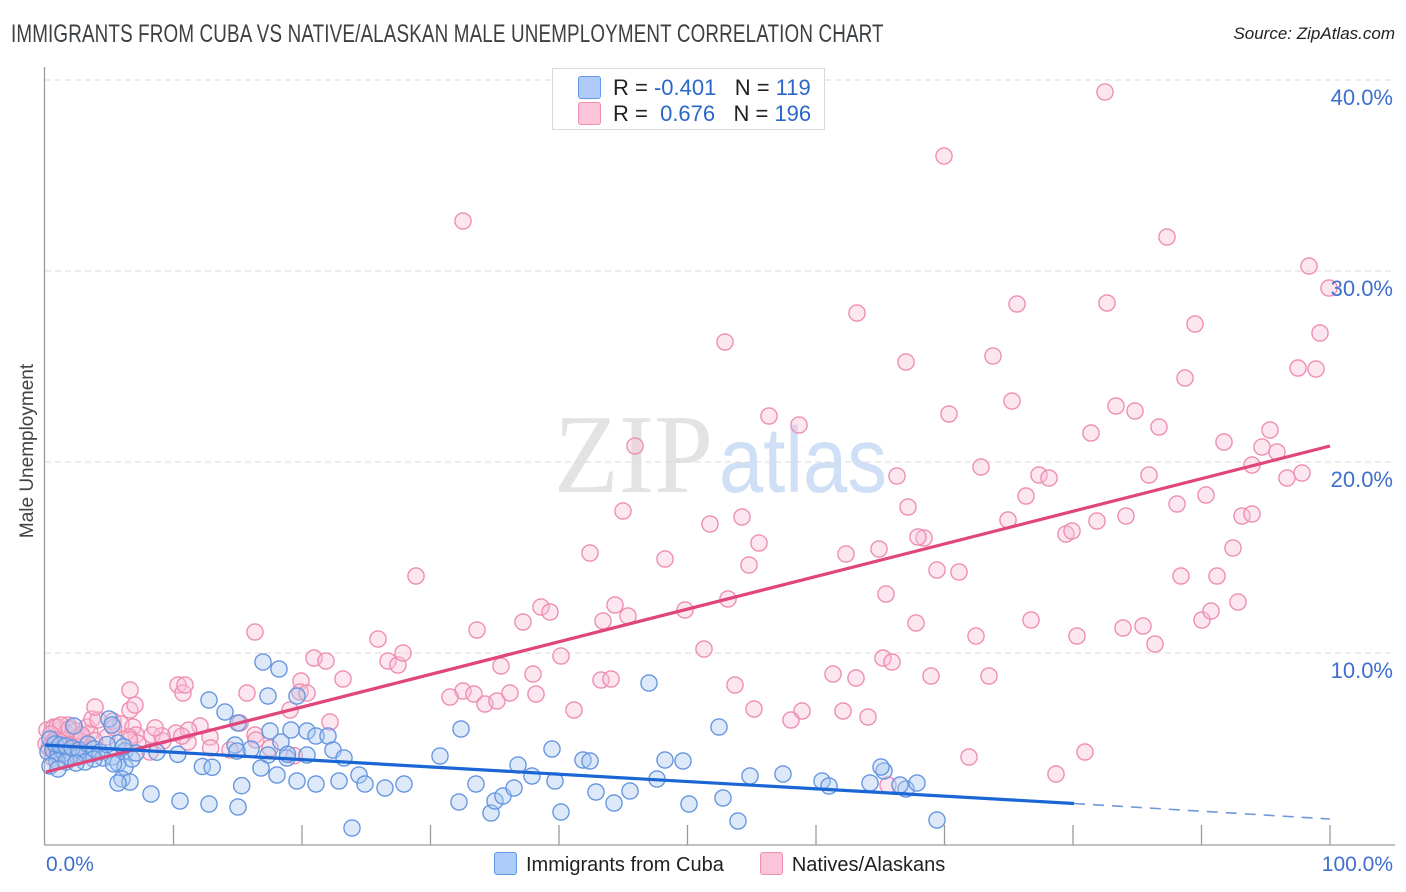 The image size is (1406, 892). Describe the element at coordinates (803, 460) in the screenshot. I see `svg-text: atlas` at that location.